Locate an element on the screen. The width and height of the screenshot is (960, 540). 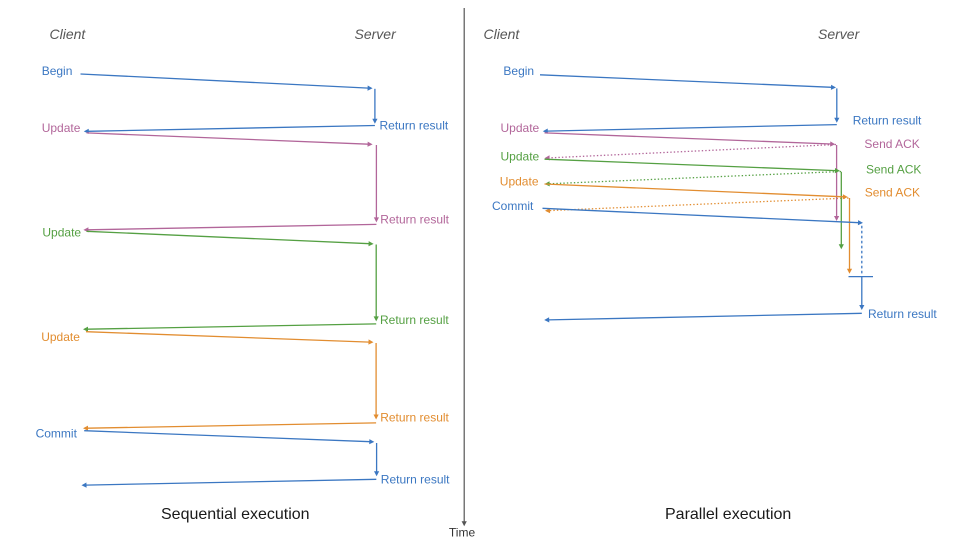
svg-text: Sequential execution is located at coordinates (235, 514).